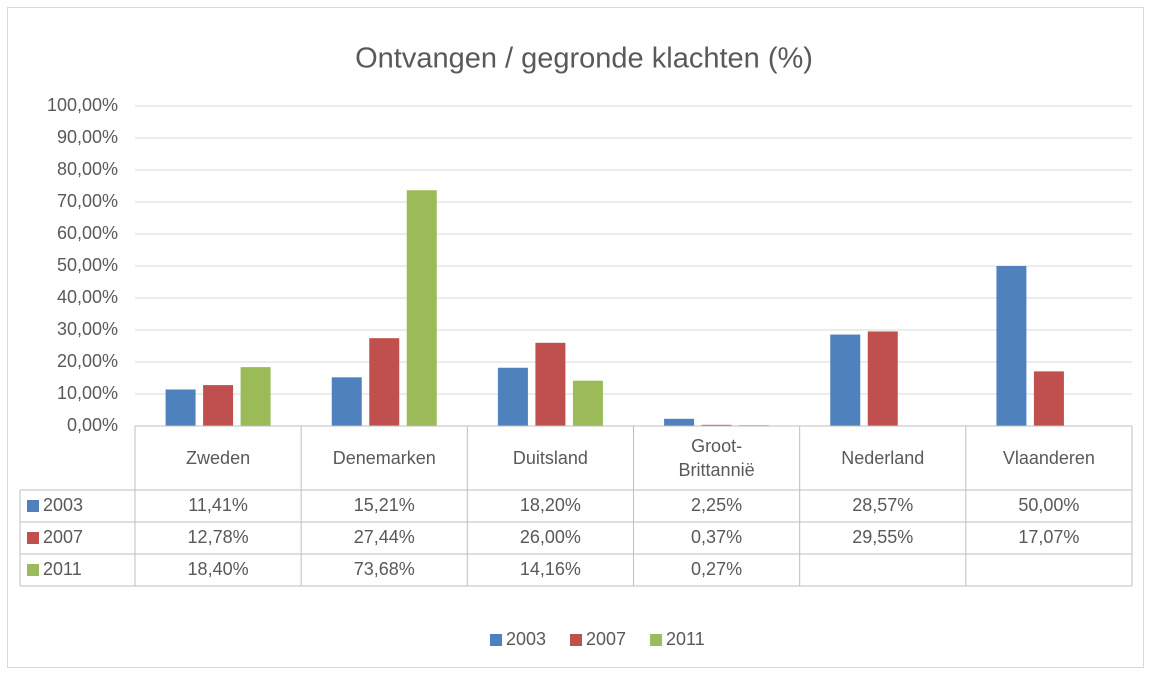 Image resolution: width=1151 pixels, height=675 pixels. I want to click on x-tick-label: Duitsland, so click(550, 458).